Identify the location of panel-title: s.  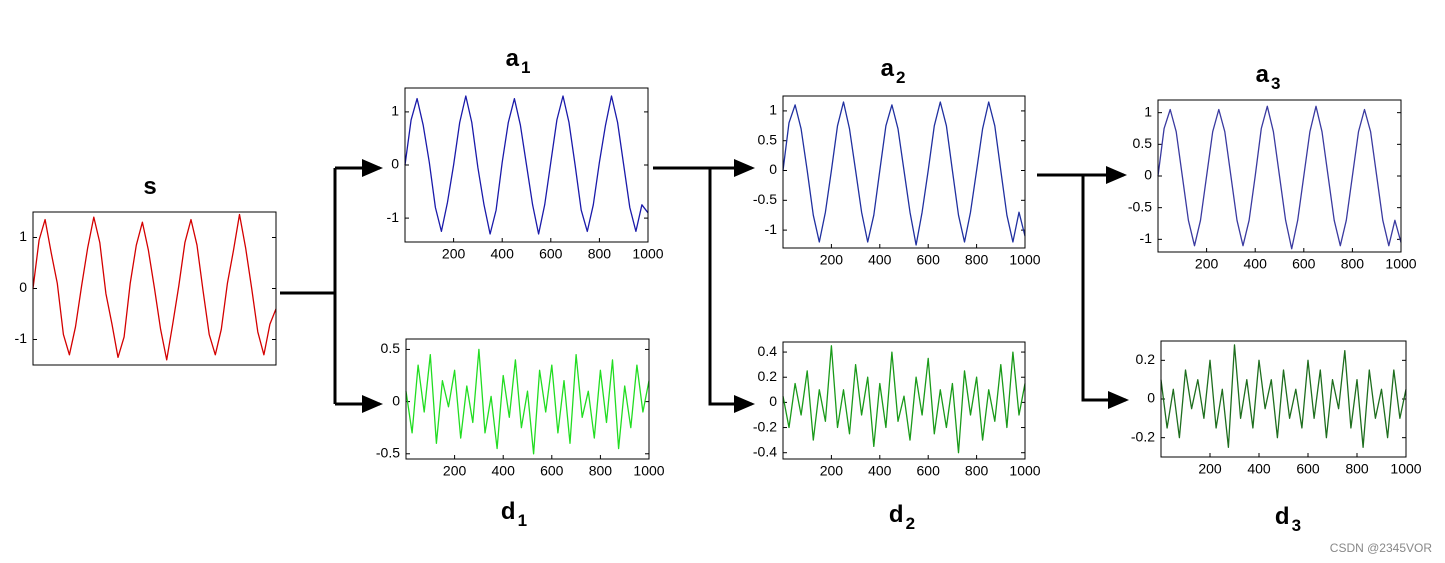
(149, 186).